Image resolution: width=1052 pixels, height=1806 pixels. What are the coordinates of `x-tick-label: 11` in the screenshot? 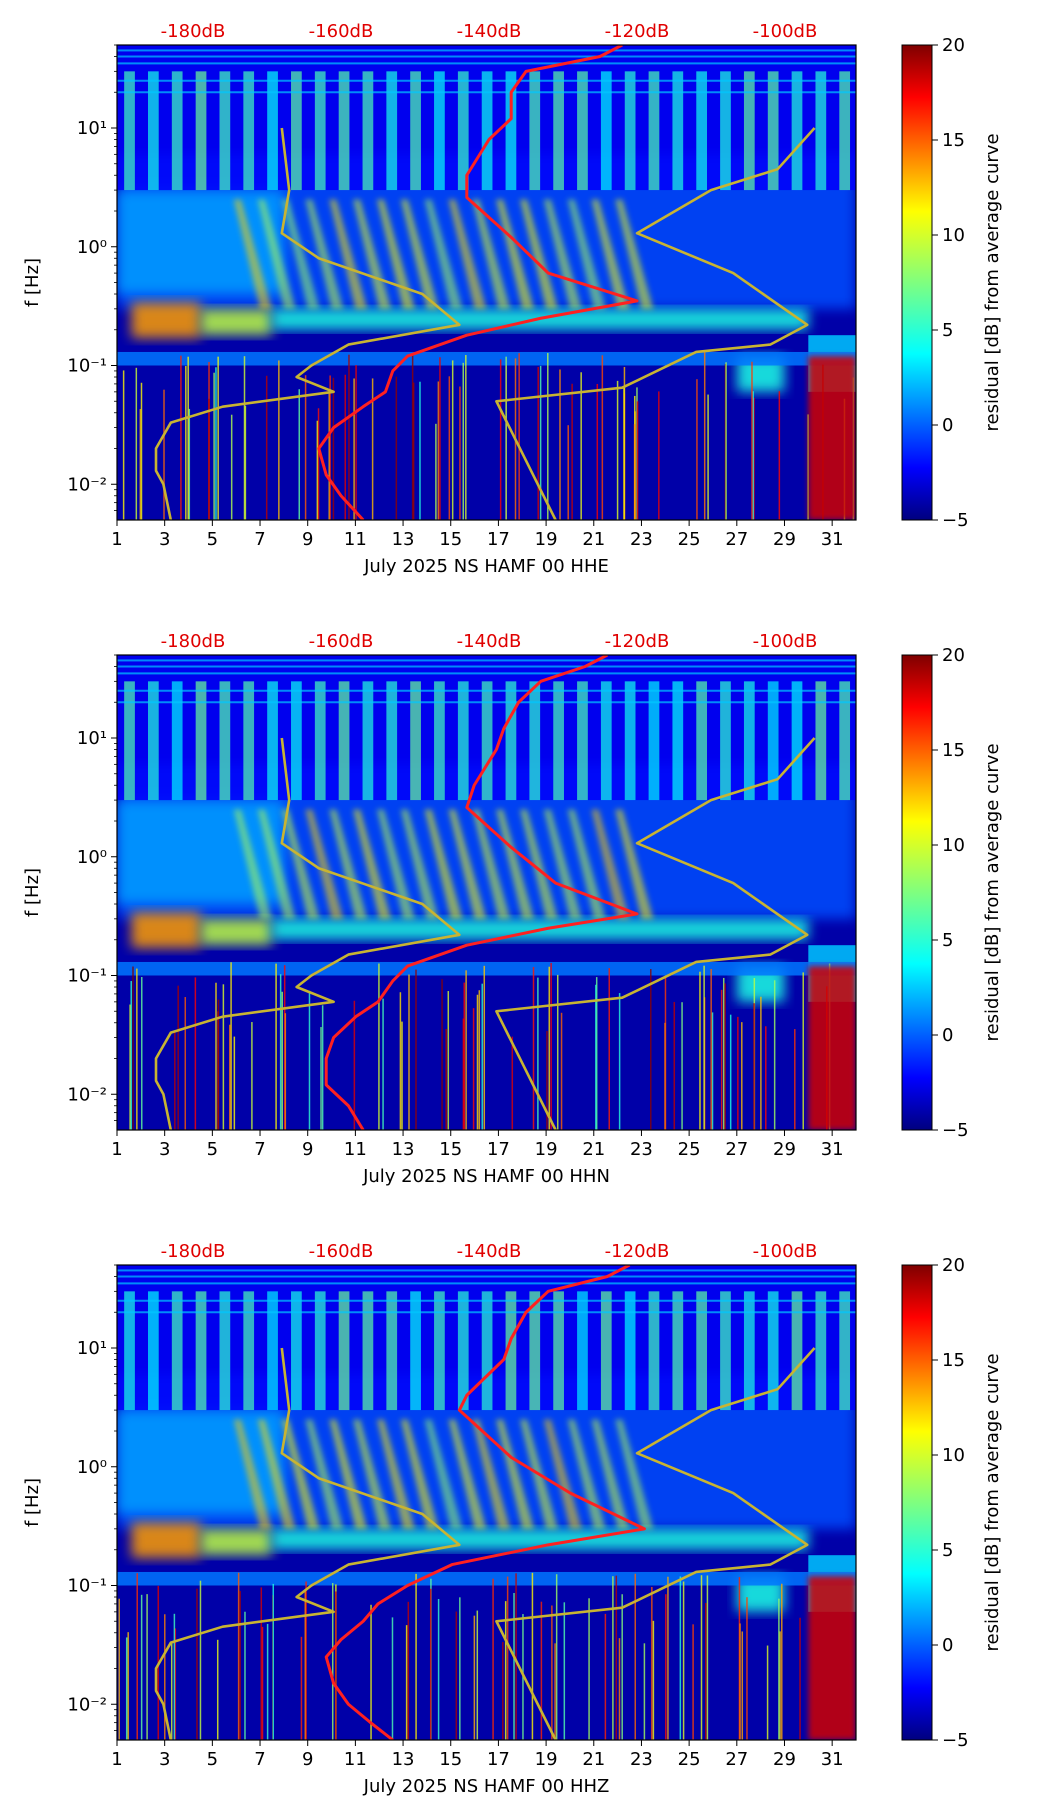 It's located at (355, 539).